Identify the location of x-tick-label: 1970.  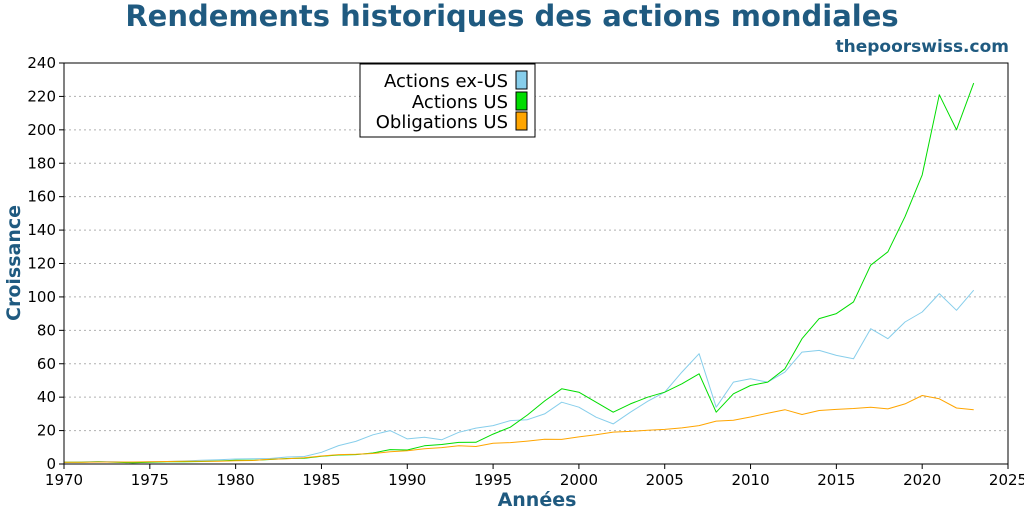
(64, 480).